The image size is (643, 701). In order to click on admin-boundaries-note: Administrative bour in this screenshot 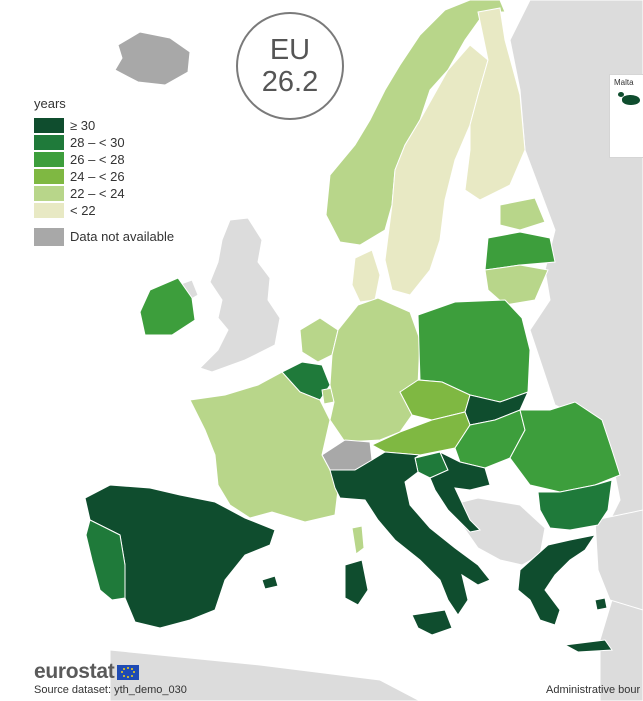, I will do `click(593, 690)`.